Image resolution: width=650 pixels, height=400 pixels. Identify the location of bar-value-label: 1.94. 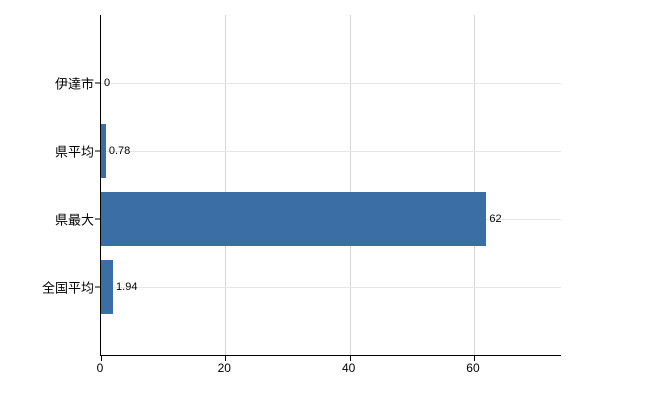
(127, 287).